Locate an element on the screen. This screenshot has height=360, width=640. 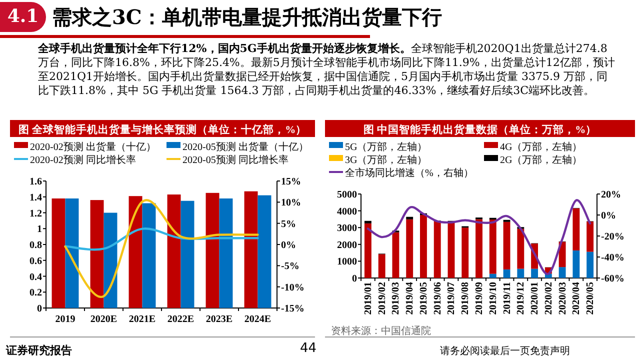
y2-tick-label: -15% is located at coordinates (292, 309).